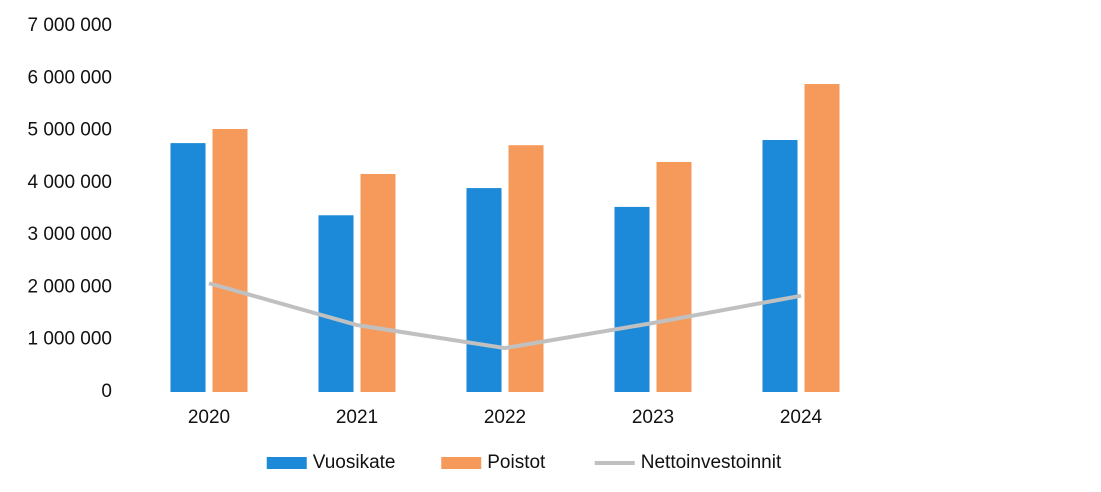  What do you see at coordinates (653, 417) in the screenshot?
I see `x-tick-label: 2023` at bounding box center [653, 417].